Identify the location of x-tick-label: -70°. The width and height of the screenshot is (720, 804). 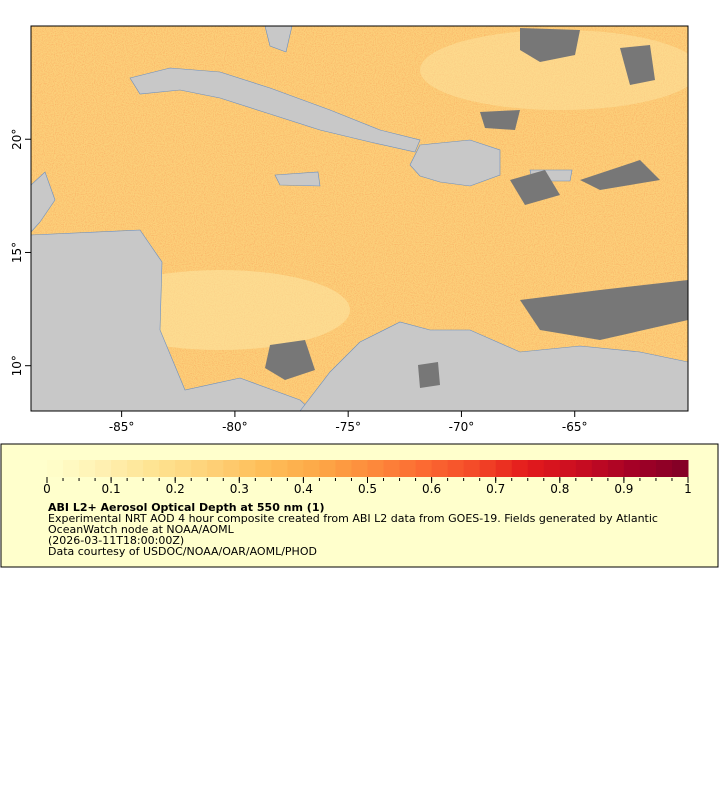
(462, 427).